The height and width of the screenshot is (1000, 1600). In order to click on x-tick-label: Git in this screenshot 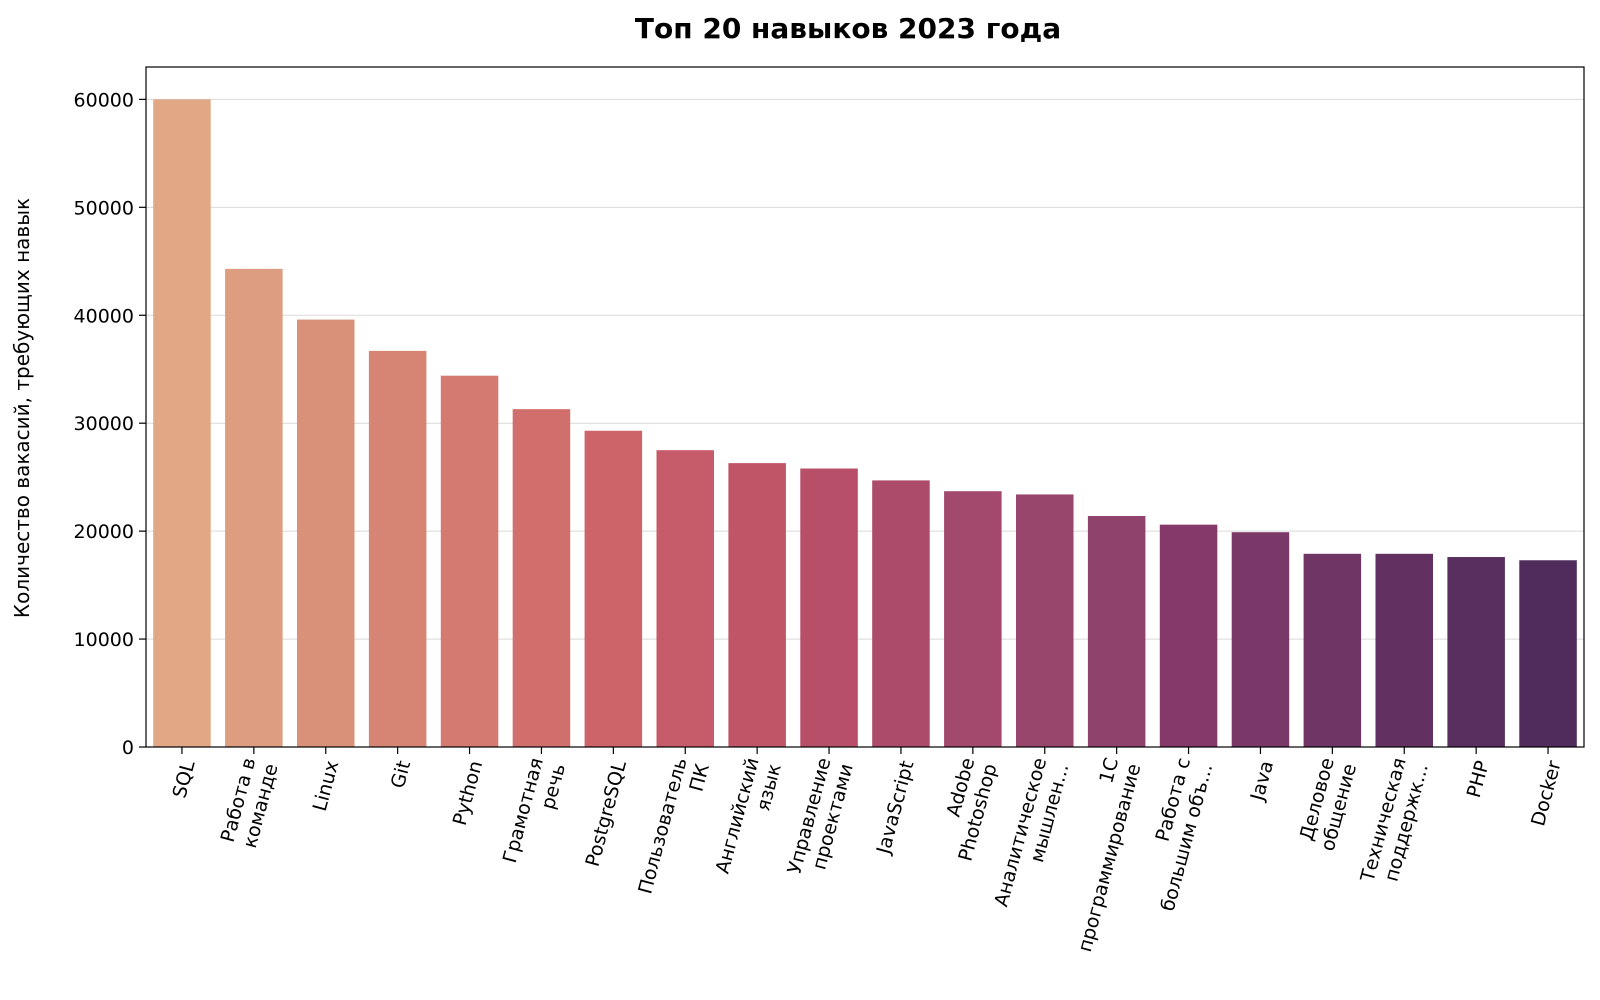, I will do `click(401, 774)`.